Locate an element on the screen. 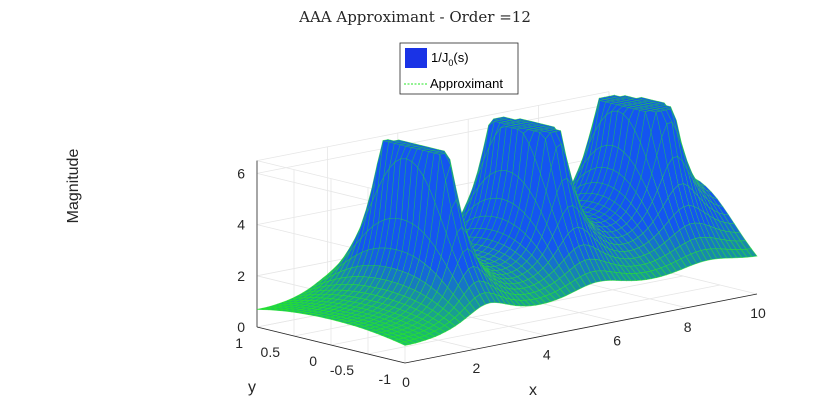 The height and width of the screenshot is (407, 830). z-tick-label: 6 is located at coordinates (241, 173).